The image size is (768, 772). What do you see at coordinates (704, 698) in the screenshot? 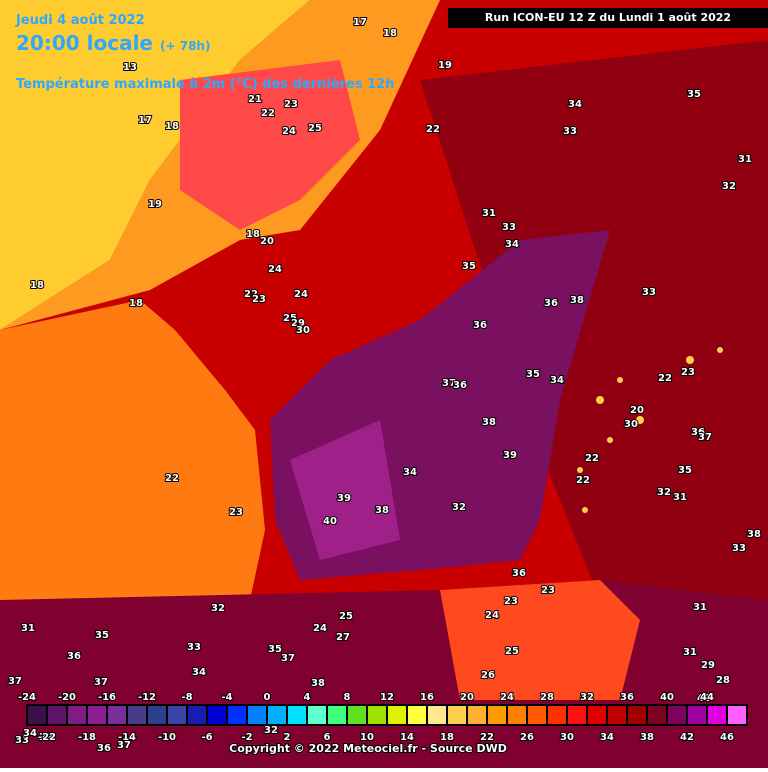
I see `temperature-label: 40` at bounding box center [704, 698].